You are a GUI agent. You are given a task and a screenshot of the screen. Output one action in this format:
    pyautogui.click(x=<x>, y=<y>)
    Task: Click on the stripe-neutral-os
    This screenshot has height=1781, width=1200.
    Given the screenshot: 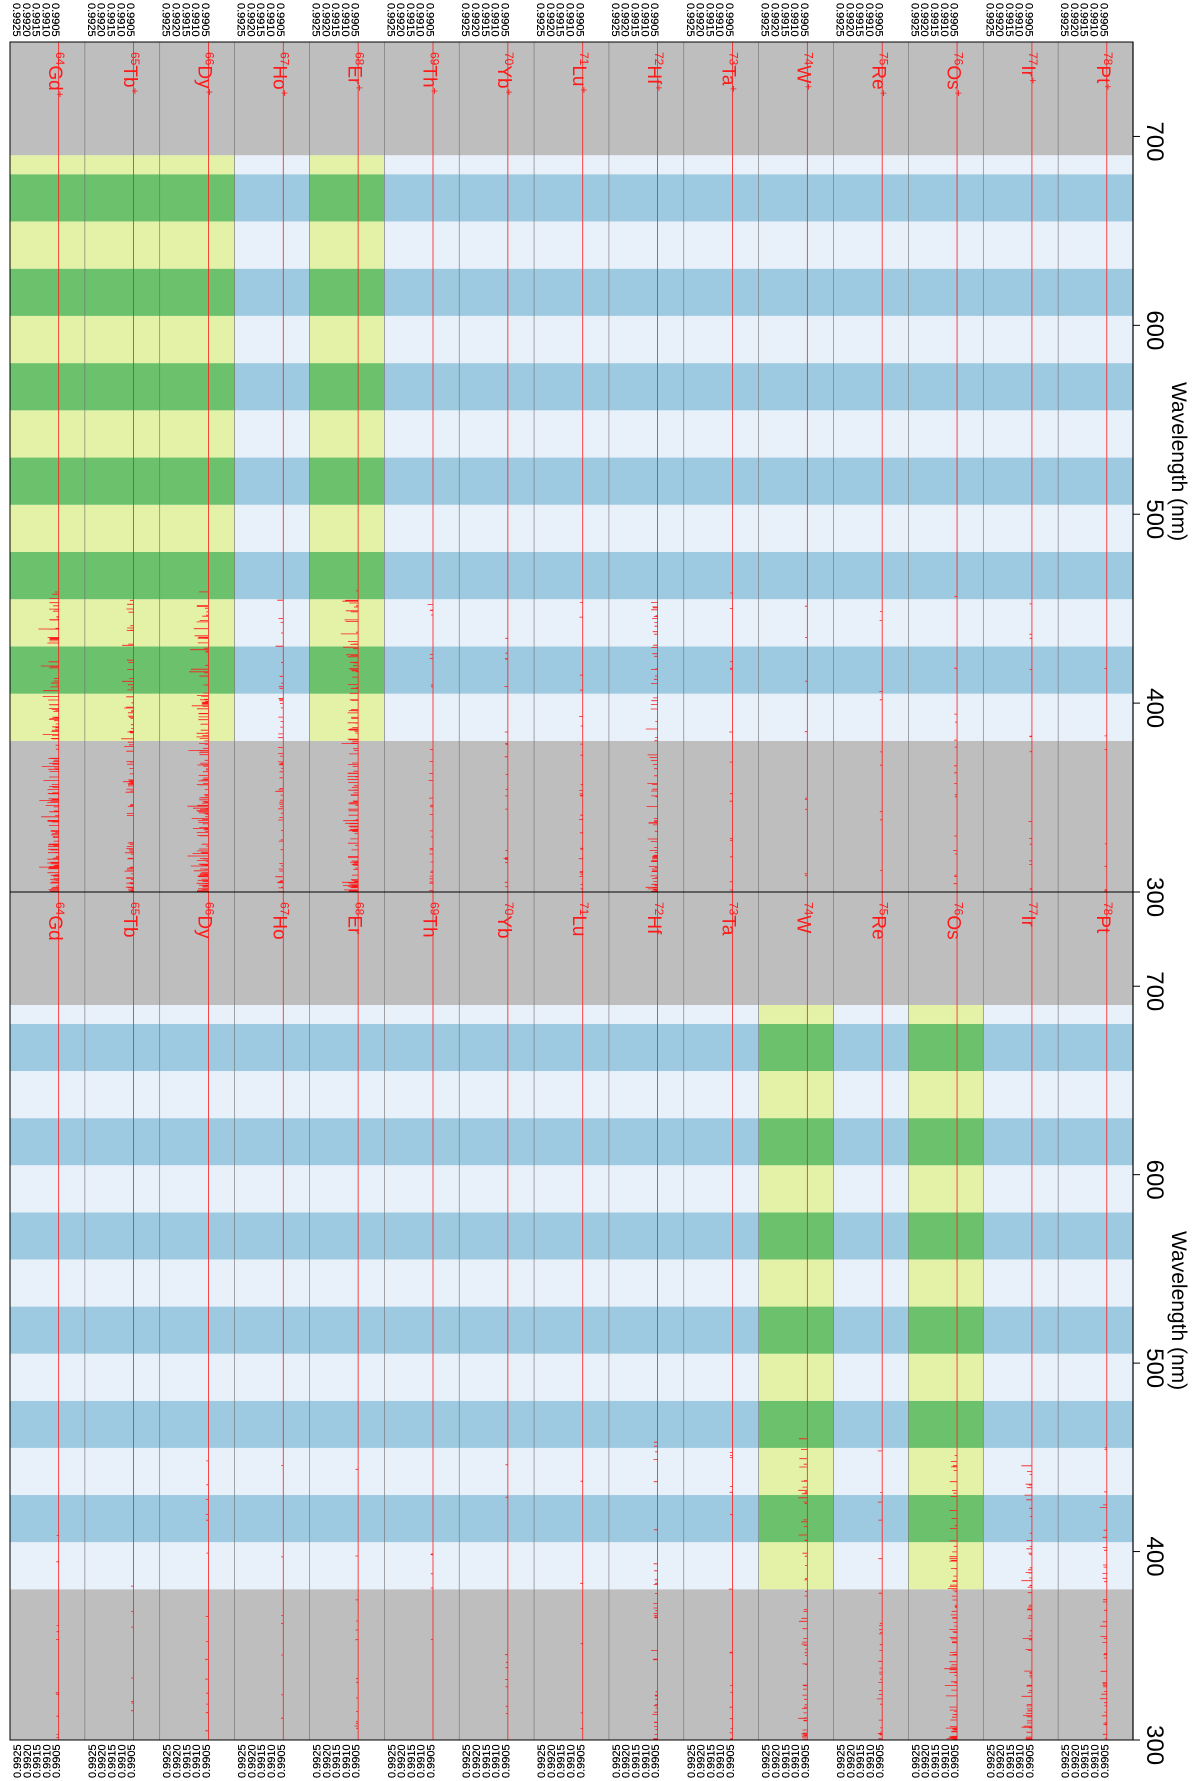 What is the action you would take?
    pyautogui.click(x=946, y=1519)
    